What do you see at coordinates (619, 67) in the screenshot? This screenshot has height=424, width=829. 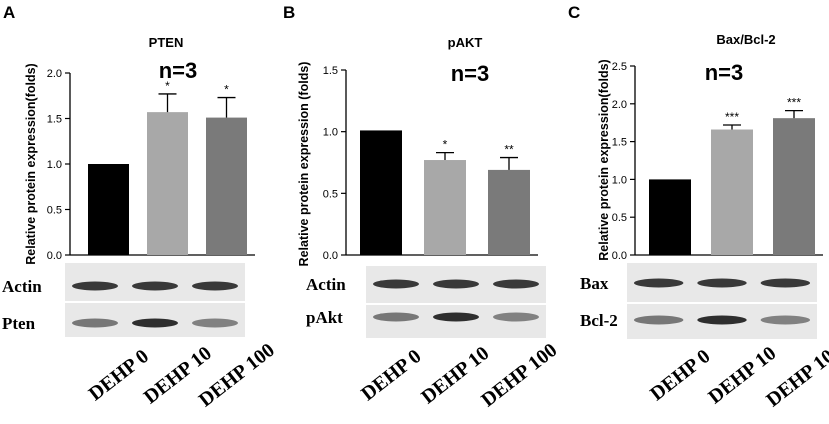 I see `y-tick-label: 2.5` at bounding box center [619, 67].